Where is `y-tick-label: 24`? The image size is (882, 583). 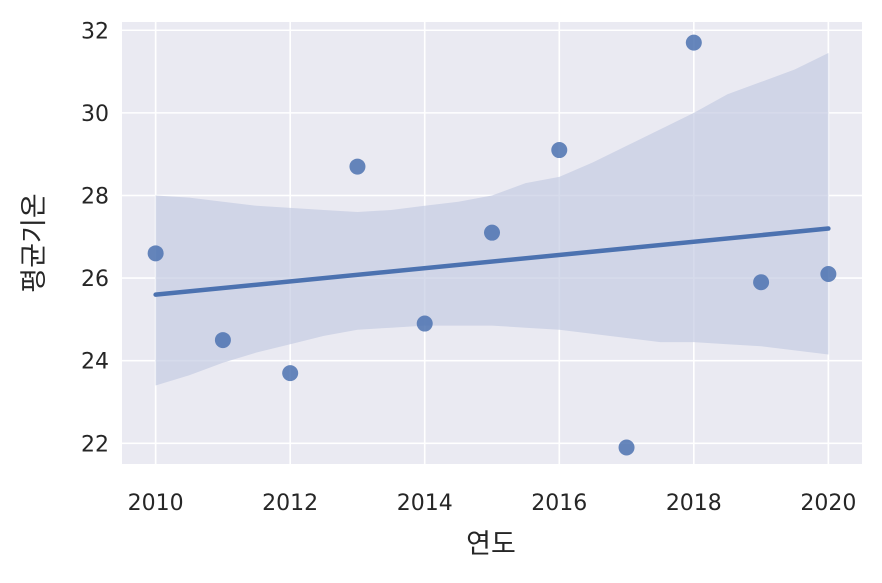
y-tick-label: 24 is located at coordinates (95, 362).